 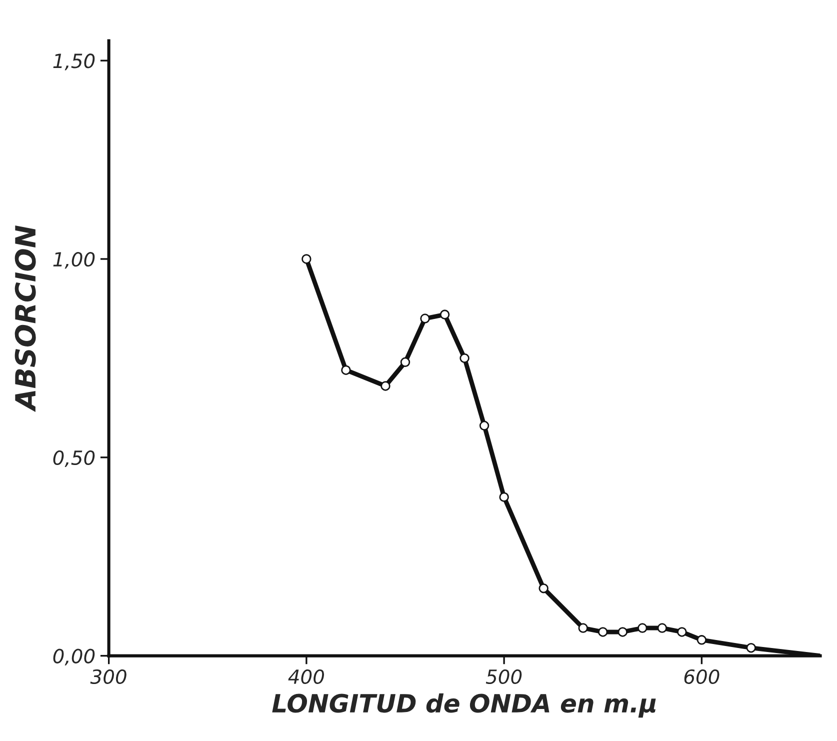 I want to click on x-axis-title: LONGITUD de ONDA en m.μ, so click(x=464, y=705).